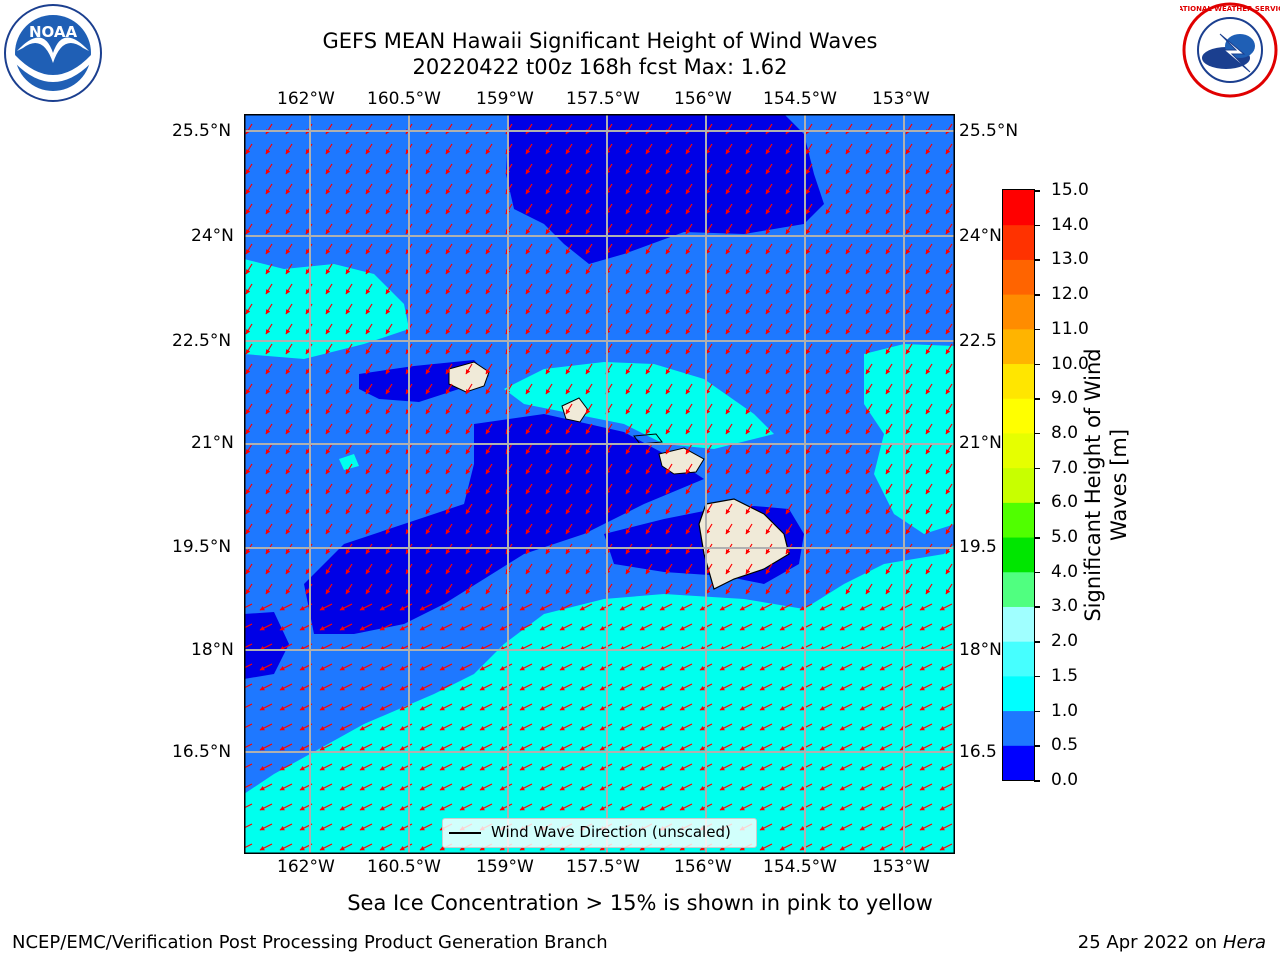 The image size is (1280, 960). What do you see at coordinates (1172, 942) in the screenshot?
I see `footer-date: 25 Apr 2022 on Hera` at bounding box center [1172, 942].